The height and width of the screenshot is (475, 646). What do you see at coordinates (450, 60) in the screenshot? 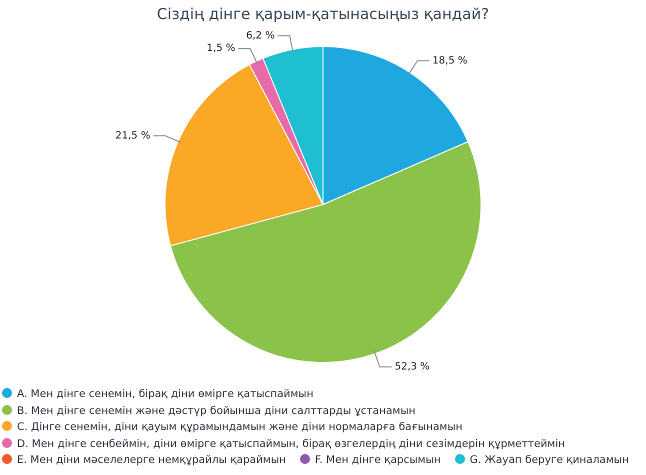
I see `data-label: 18,5 %` at bounding box center [450, 60].